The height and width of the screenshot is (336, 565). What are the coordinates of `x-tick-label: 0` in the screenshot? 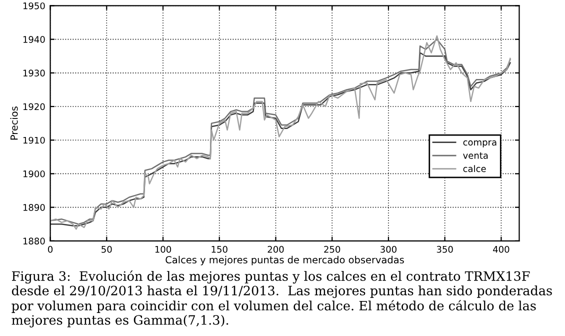 It's located at (50, 249).